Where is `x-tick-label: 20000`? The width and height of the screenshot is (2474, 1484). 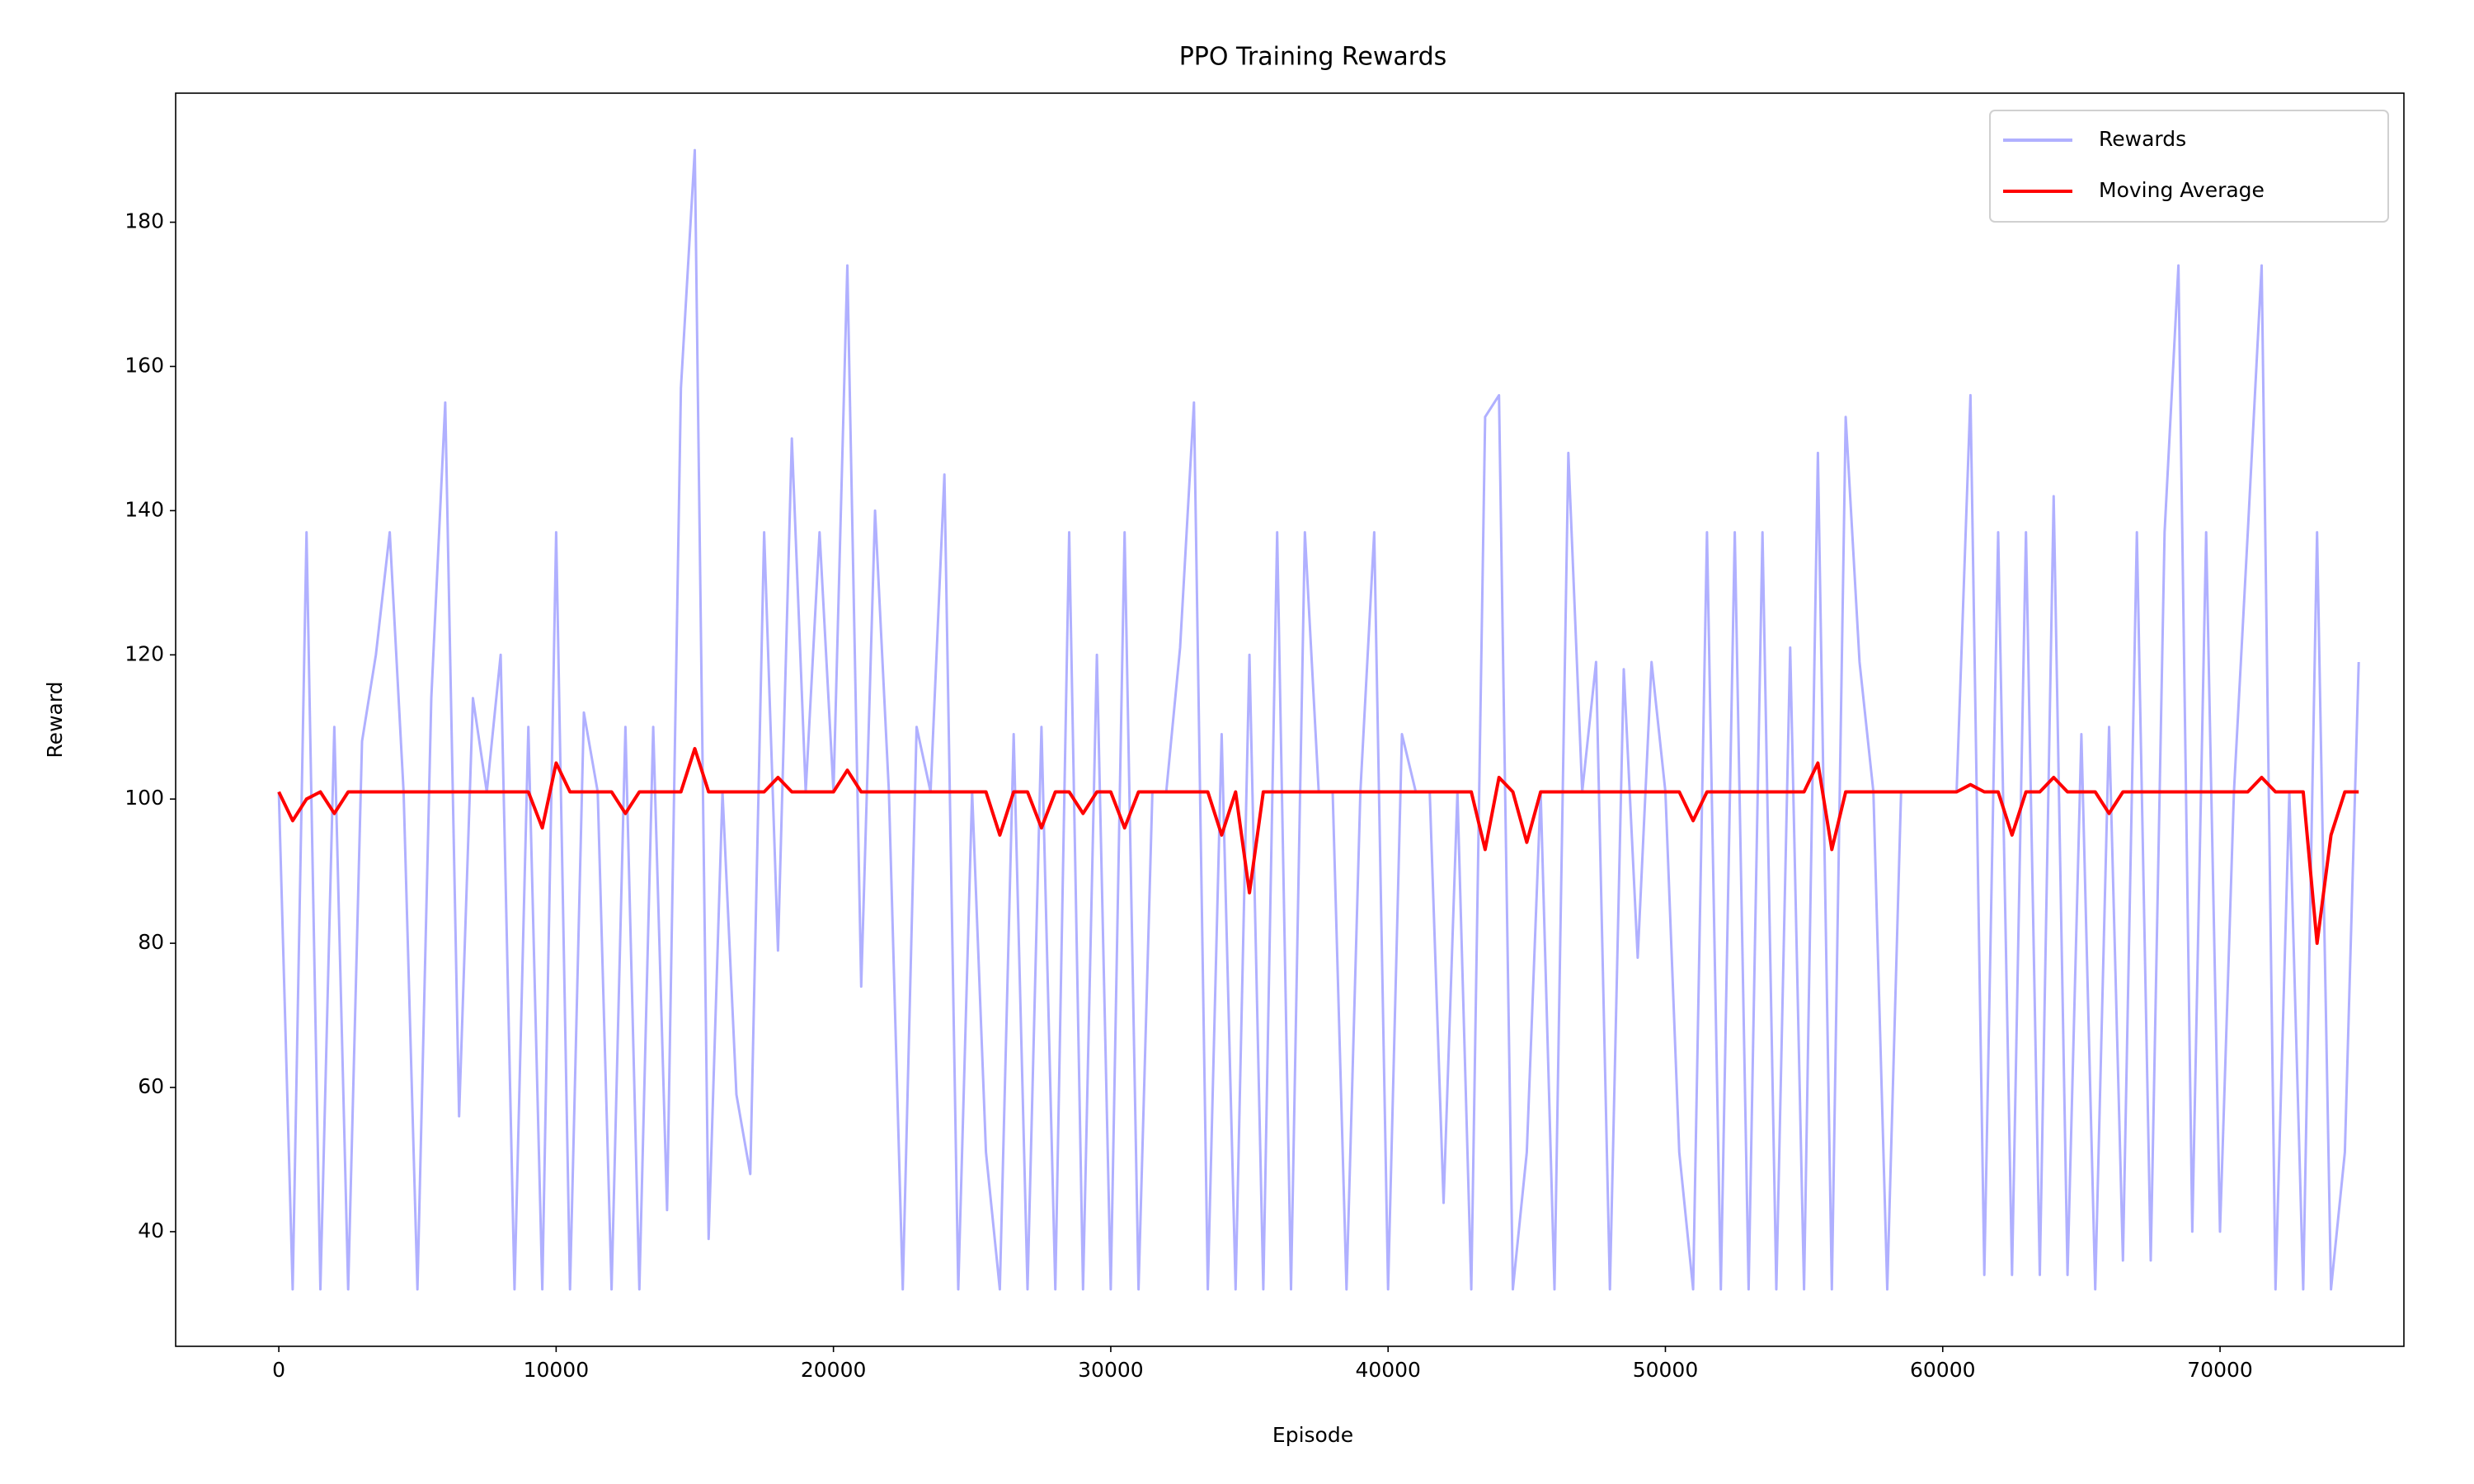 x-tick-label: 20000 is located at coordinates (834, 1370).